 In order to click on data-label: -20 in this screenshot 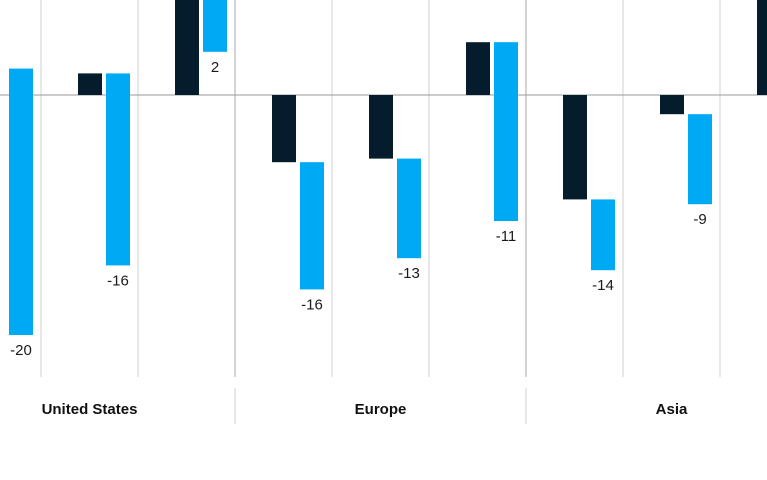, I will do `click(21, 350)`.